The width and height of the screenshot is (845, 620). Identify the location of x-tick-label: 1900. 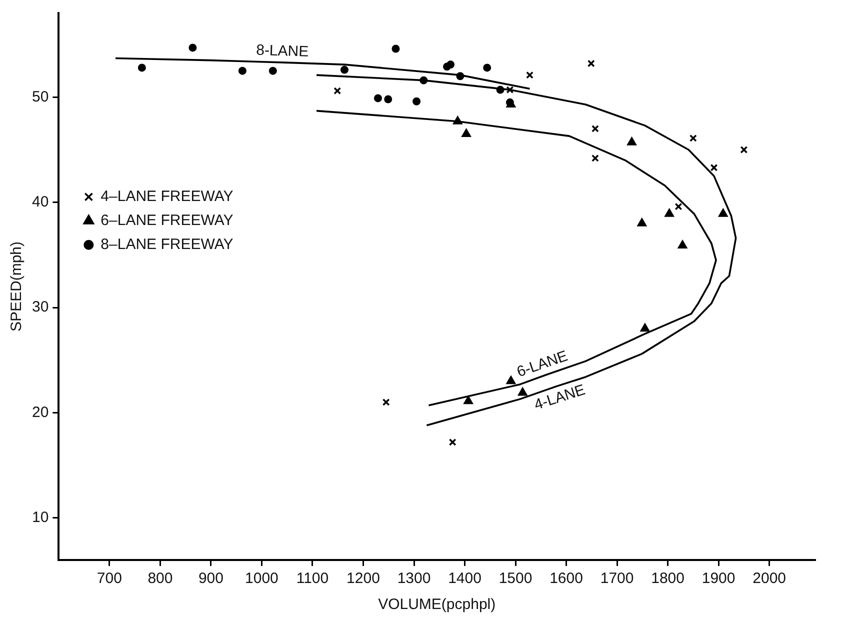
(719, 579).